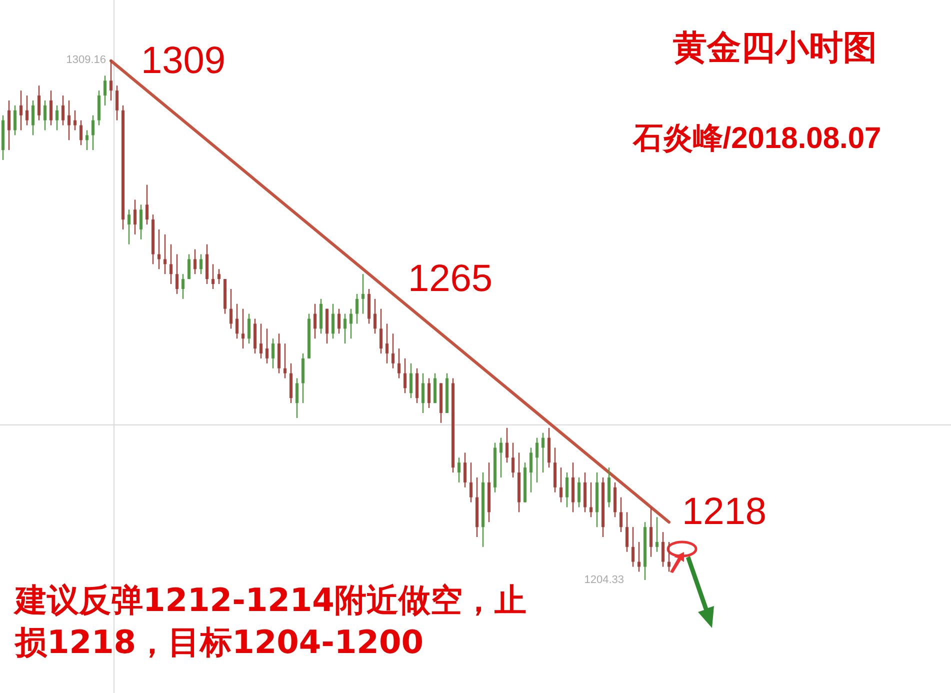  What do you see at coordinates (775, 48) in the screenshot?
I see `text: 黄金四小时图` at bounding box center [775, 48].